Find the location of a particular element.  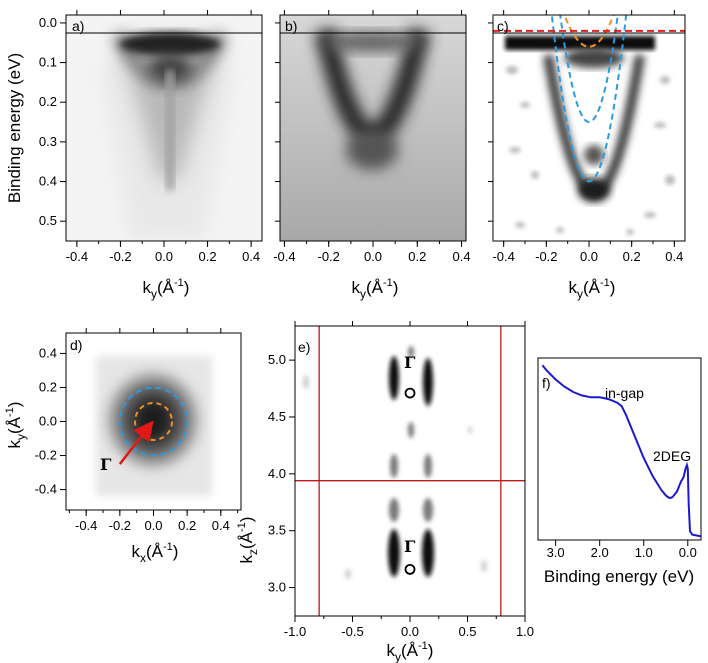

x-tick-label: 3.0 is located at coordinates (556, 552).